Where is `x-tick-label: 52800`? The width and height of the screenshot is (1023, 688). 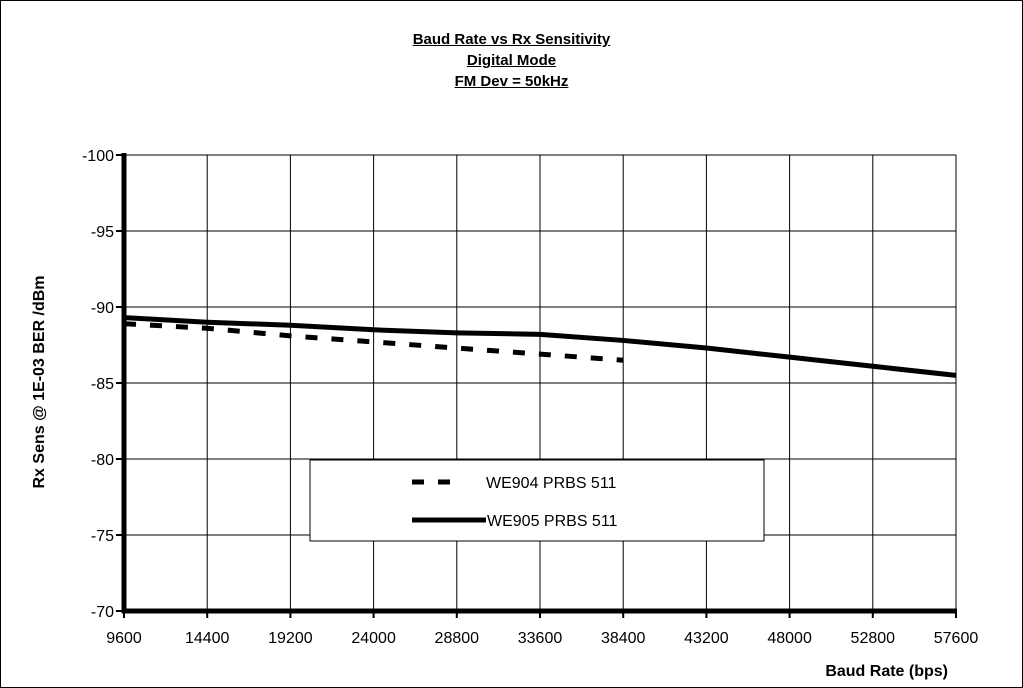 x-tick-label: 52800 is located at coordinates (873, 638).